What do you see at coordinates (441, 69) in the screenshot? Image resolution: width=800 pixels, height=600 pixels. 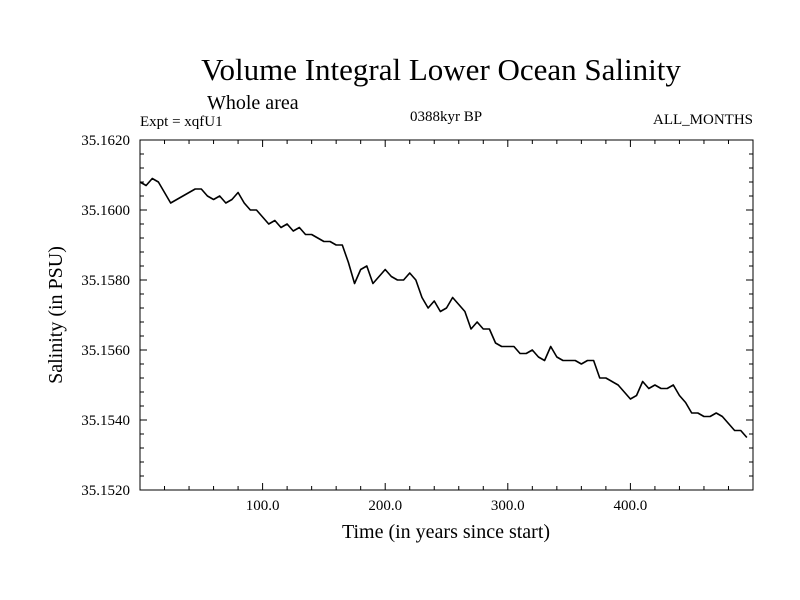 I see `chart-title: Volume Integral Lower Ocean Salinity` at bounding box center [441, 69].